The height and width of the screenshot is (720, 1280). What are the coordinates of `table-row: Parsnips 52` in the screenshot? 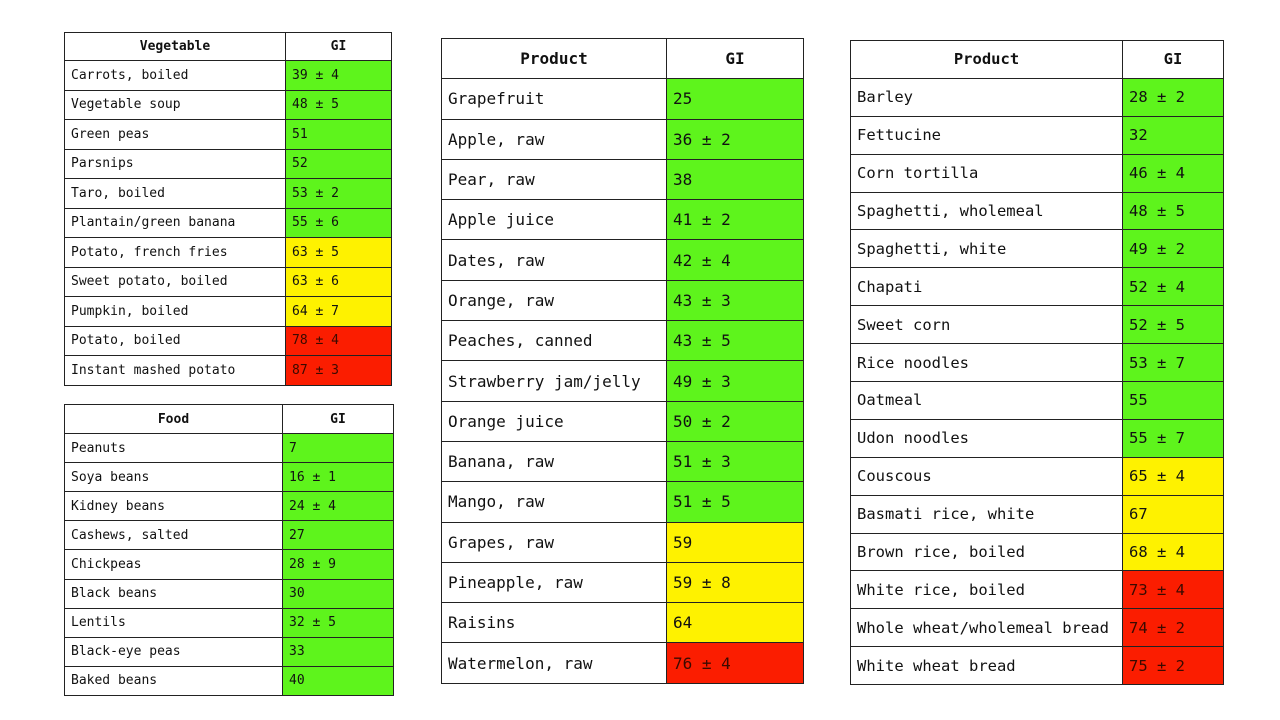 It's located at (228, 163).